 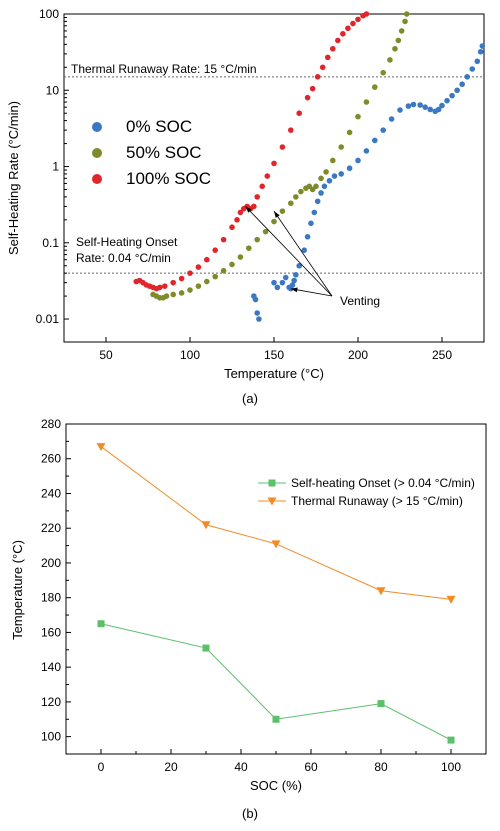 What do you see at coordinates (123, 258) in the screenshot?
I see `panel-a-ref-label-onset-line2: Rate: 0.04 °C/min` at bounding box center [123, 258].